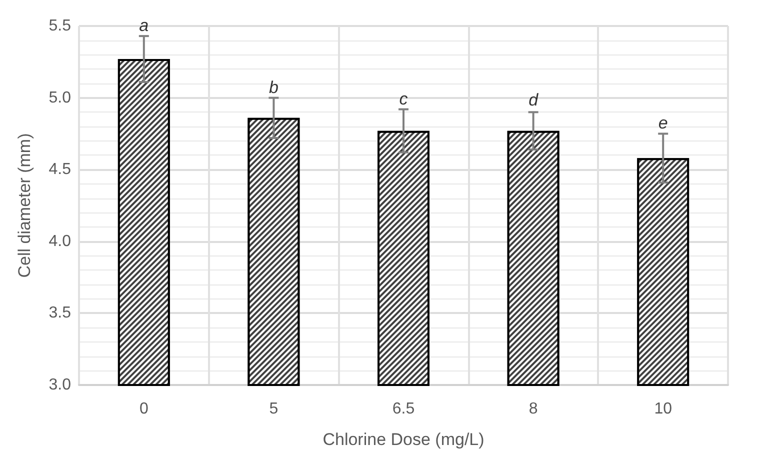  What do you see at coordinates (60, 313) in the screenshot?
I see `y-tick-label: 3.5` at bounding box center [60, 313].